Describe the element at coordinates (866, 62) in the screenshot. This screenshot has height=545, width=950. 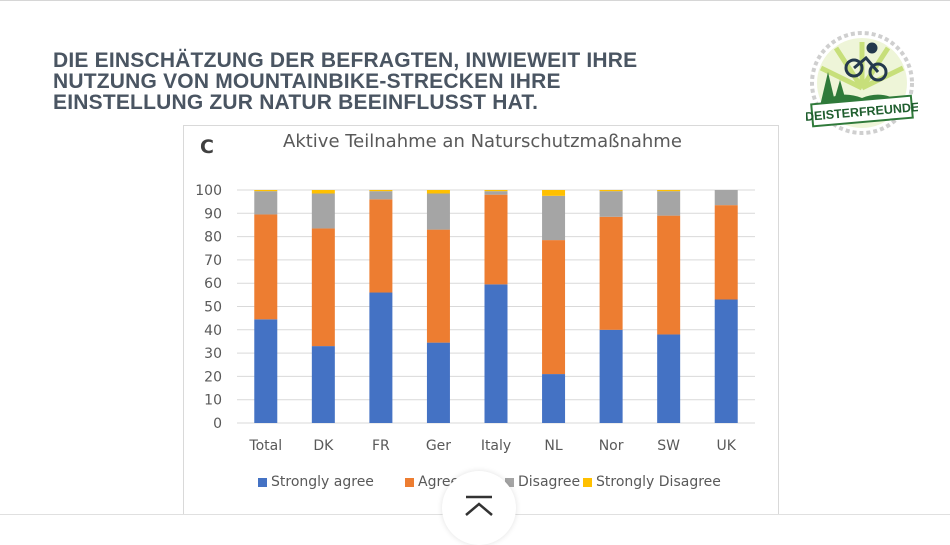
I see `bike-rider-icon` at that location.